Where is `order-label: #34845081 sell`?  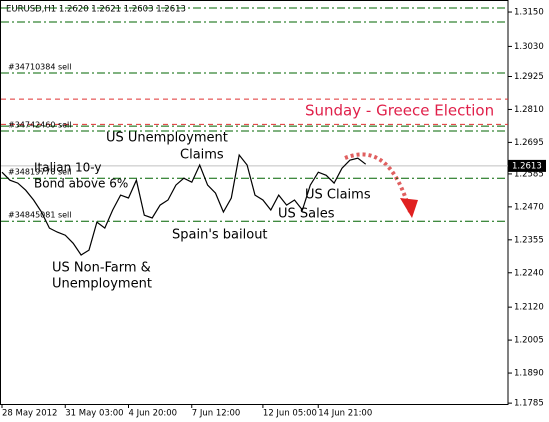
order-label: #34845081 sell is located at coordinates (40, 215).